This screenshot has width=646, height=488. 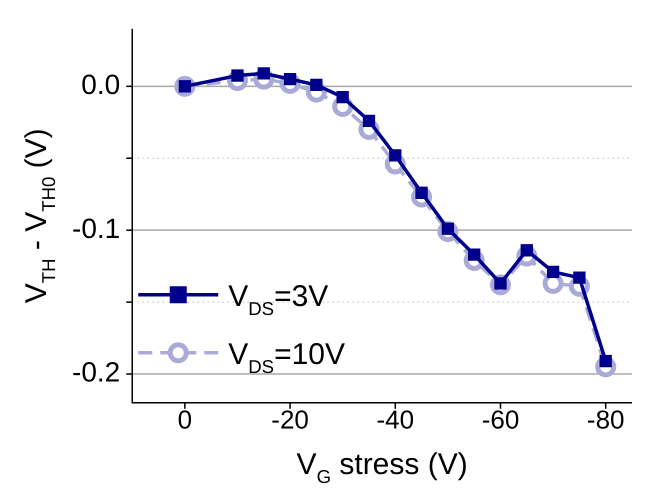 What do you see at coordinates (395, 419) in the screenshot?
I see `x-tick-label: -40` at bounding box center [395, 419].